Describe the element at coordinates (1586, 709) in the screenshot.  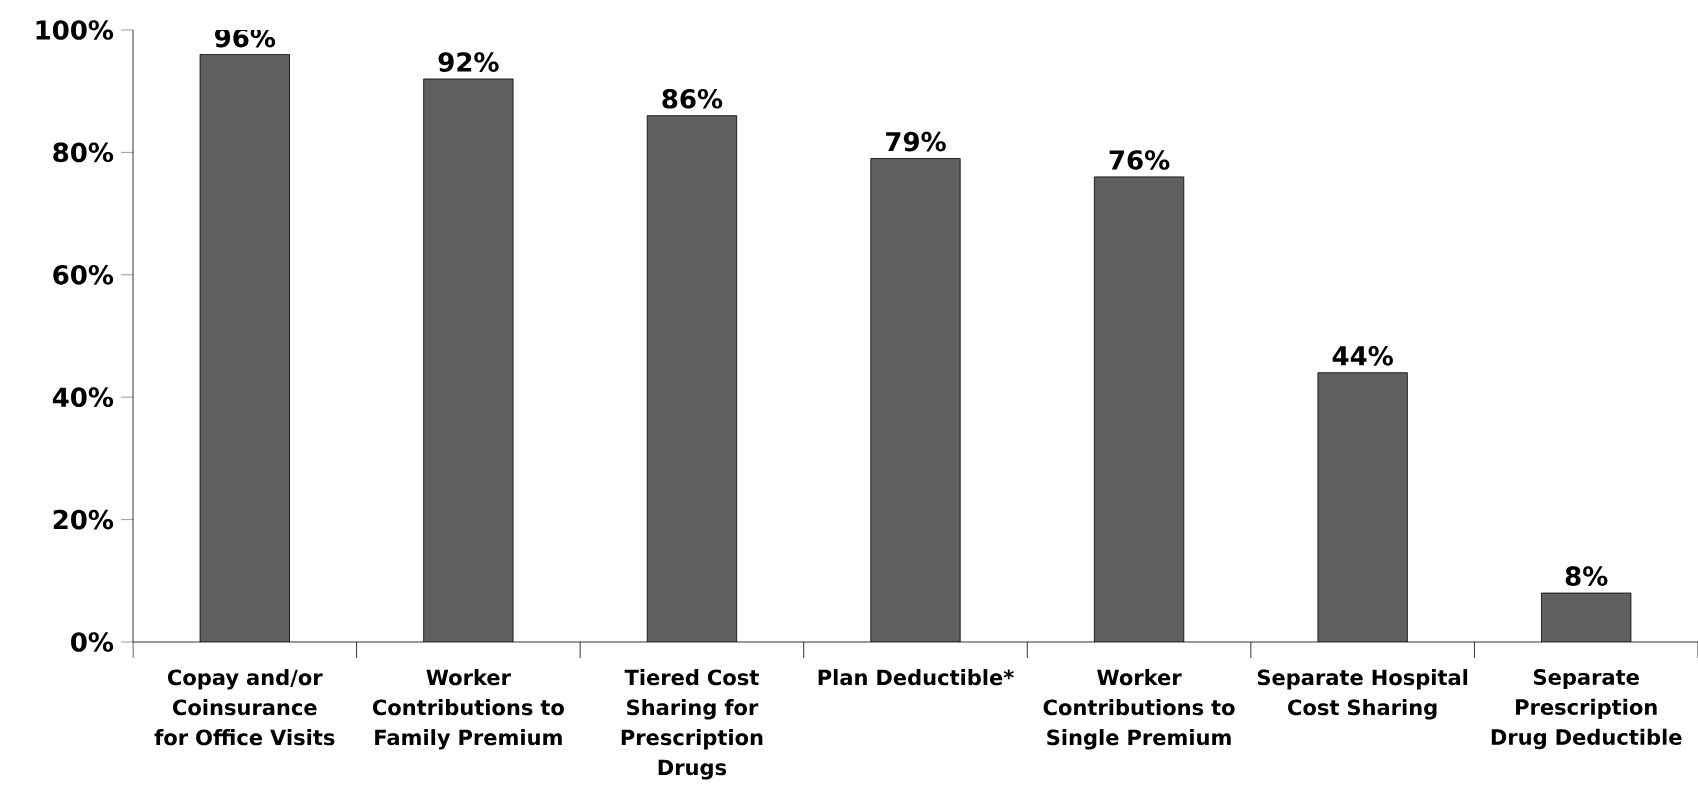
I see `x-tick-label: Separate Prescription Drug Deductible` at that location.